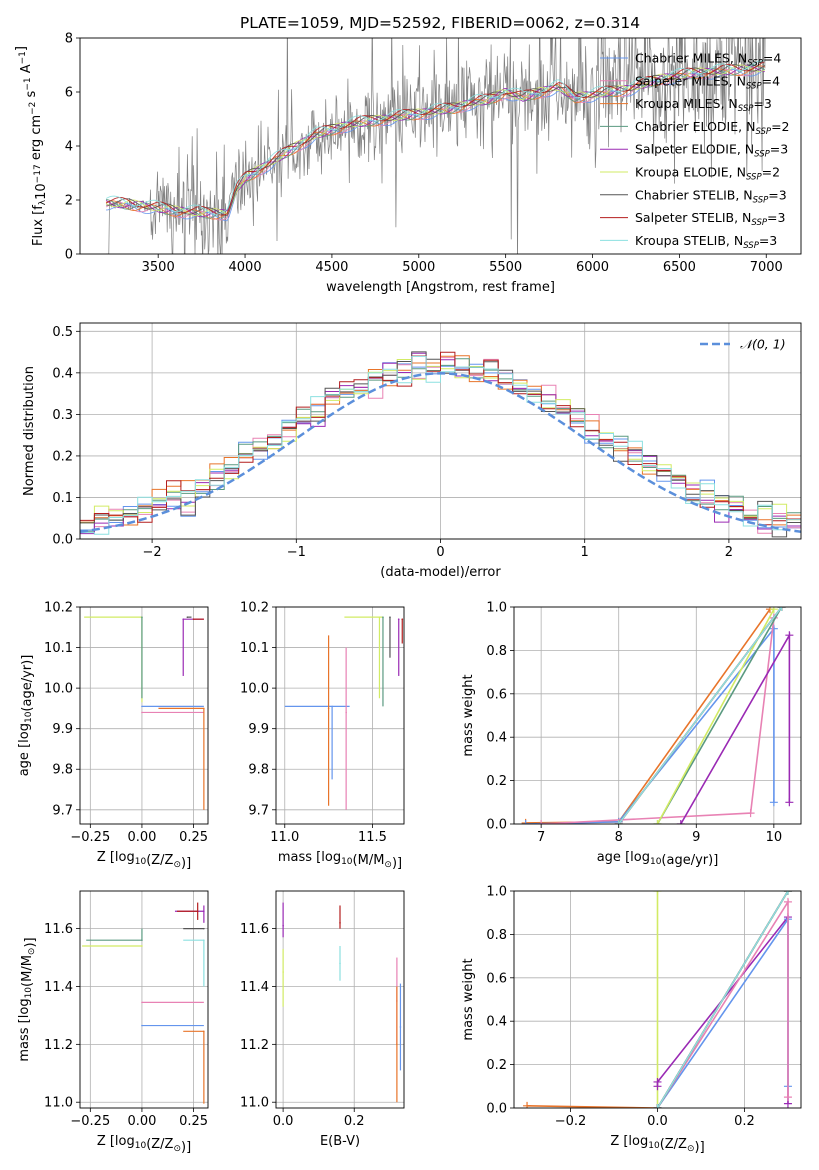 This screenshot has height=1170, width=819. I want to click on x-axis-label: E(B-V), so click(340, 1141).